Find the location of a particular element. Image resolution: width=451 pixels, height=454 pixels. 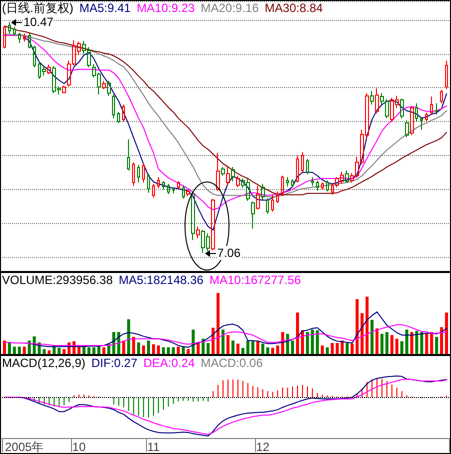

chart-title: (日线.前复权) is located at coordinates (38, 8).